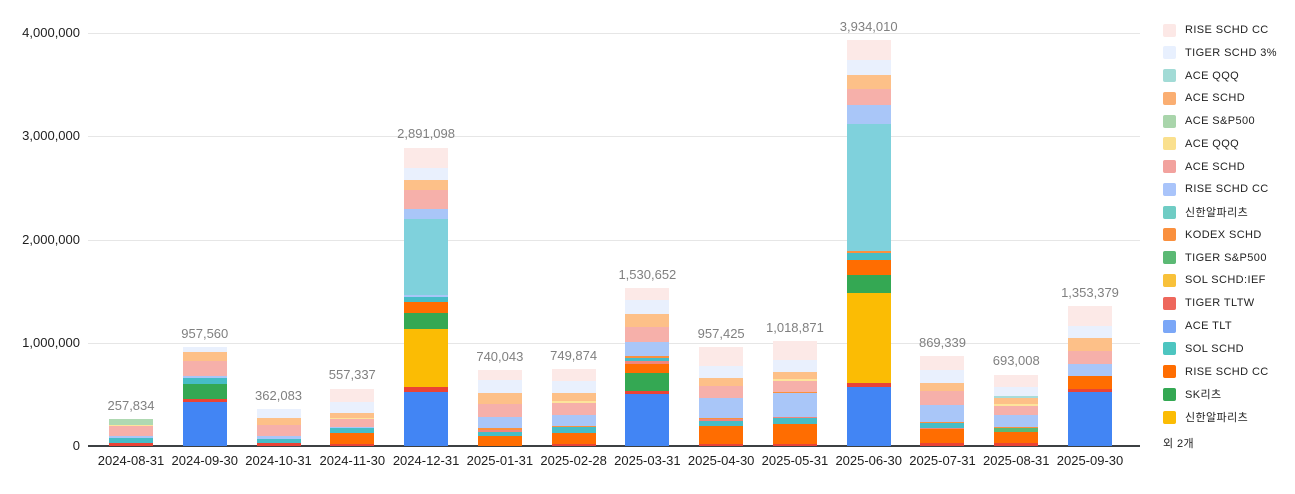  I want to click on bar-segment-green_med, so click(1016, 430).